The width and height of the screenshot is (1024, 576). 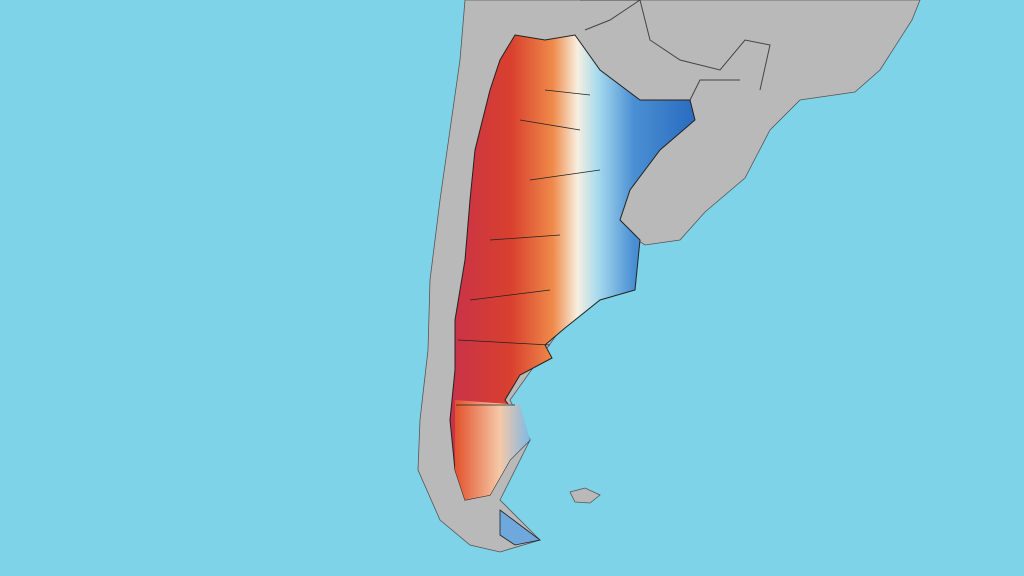 What do you see at coordinates (528, 247) in the screenshot?
I see `provinces` at bounding box center [528, 247].